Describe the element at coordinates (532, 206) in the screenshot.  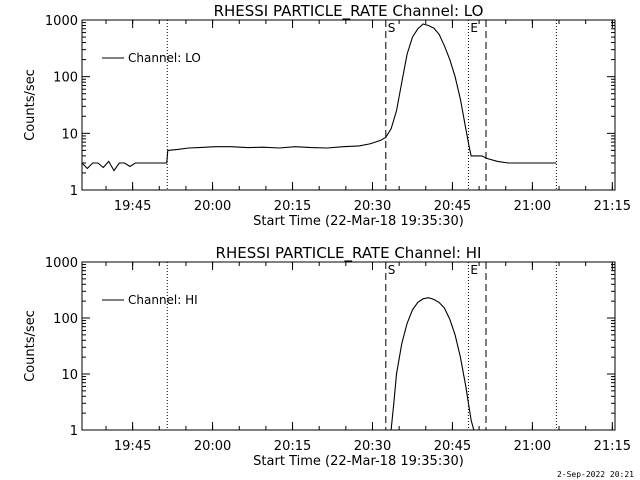
I see `lo-x-tick-label: 21:00` at that location.